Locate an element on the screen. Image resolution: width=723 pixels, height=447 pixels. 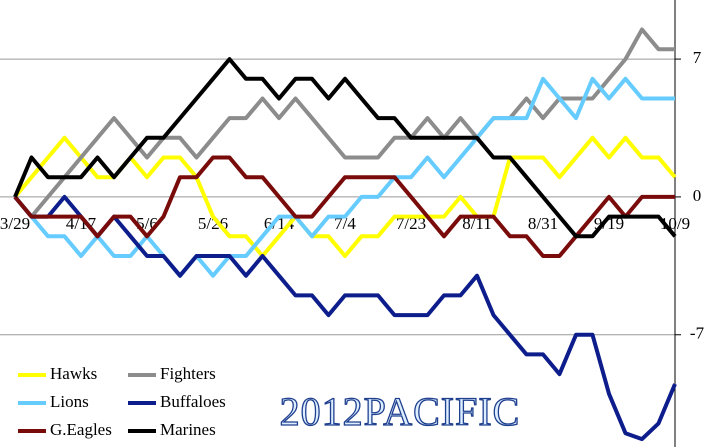
legend-label: Hawks is located at coordinates (73, 373).